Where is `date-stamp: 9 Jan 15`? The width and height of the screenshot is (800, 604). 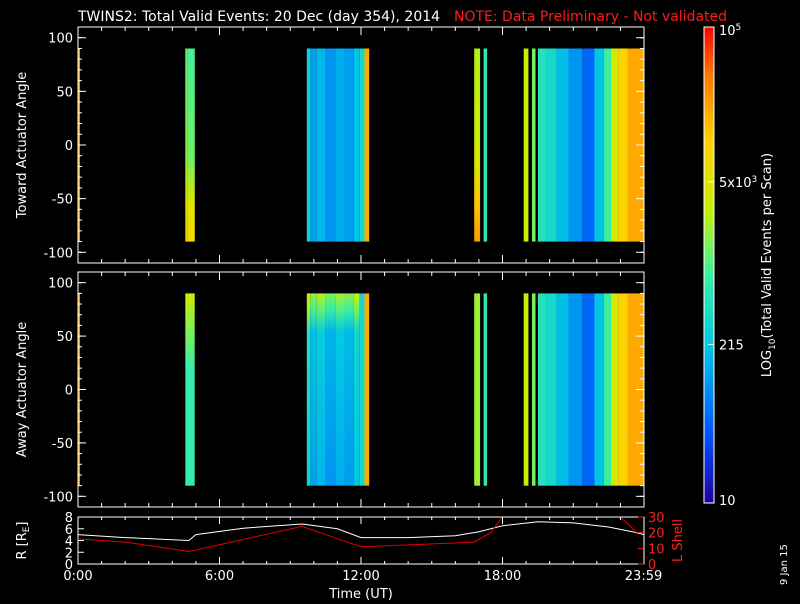
date-stamp: 9 Jan 15 is located at coordinates (784, 564).